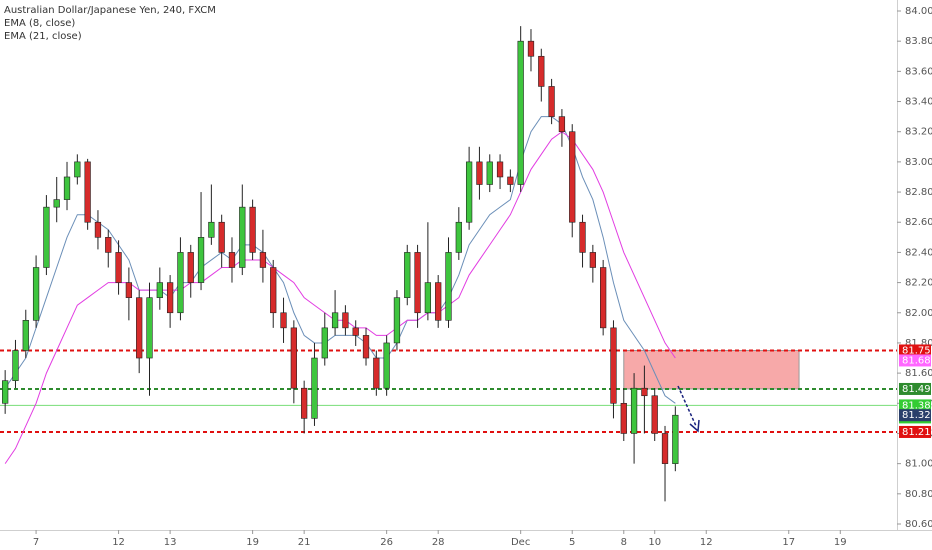  What do you see at coordinates (918, 71) in the screenshot?
I see `y-tick-label: 83.600` at bounding box center [918, 71].